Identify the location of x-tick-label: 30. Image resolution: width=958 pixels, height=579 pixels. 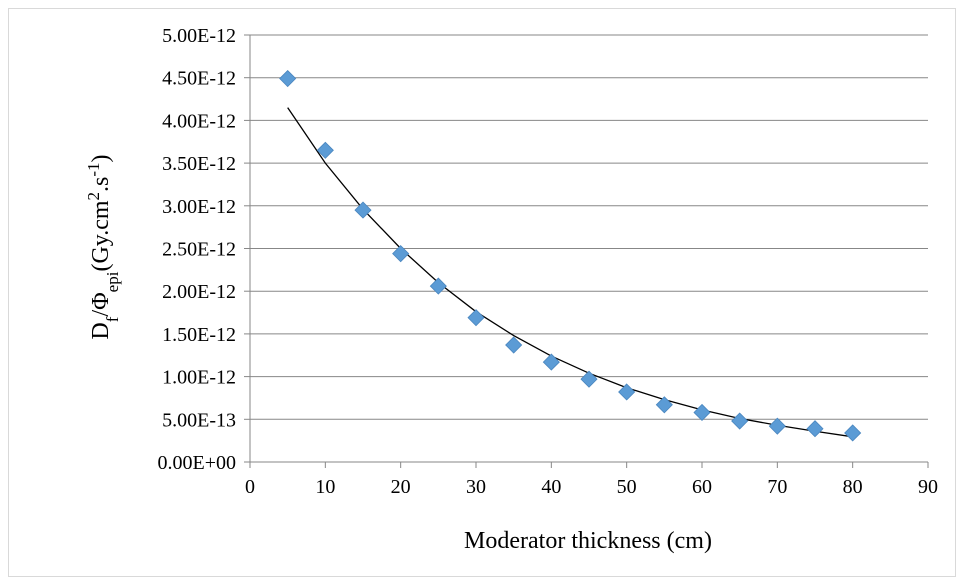
(476, 487).